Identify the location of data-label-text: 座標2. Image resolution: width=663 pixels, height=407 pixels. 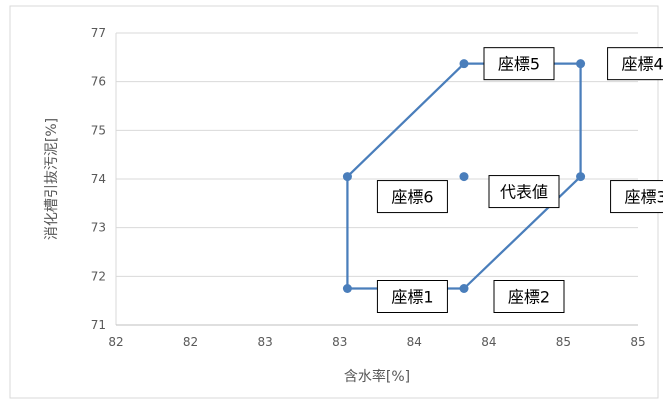
(529, 297).